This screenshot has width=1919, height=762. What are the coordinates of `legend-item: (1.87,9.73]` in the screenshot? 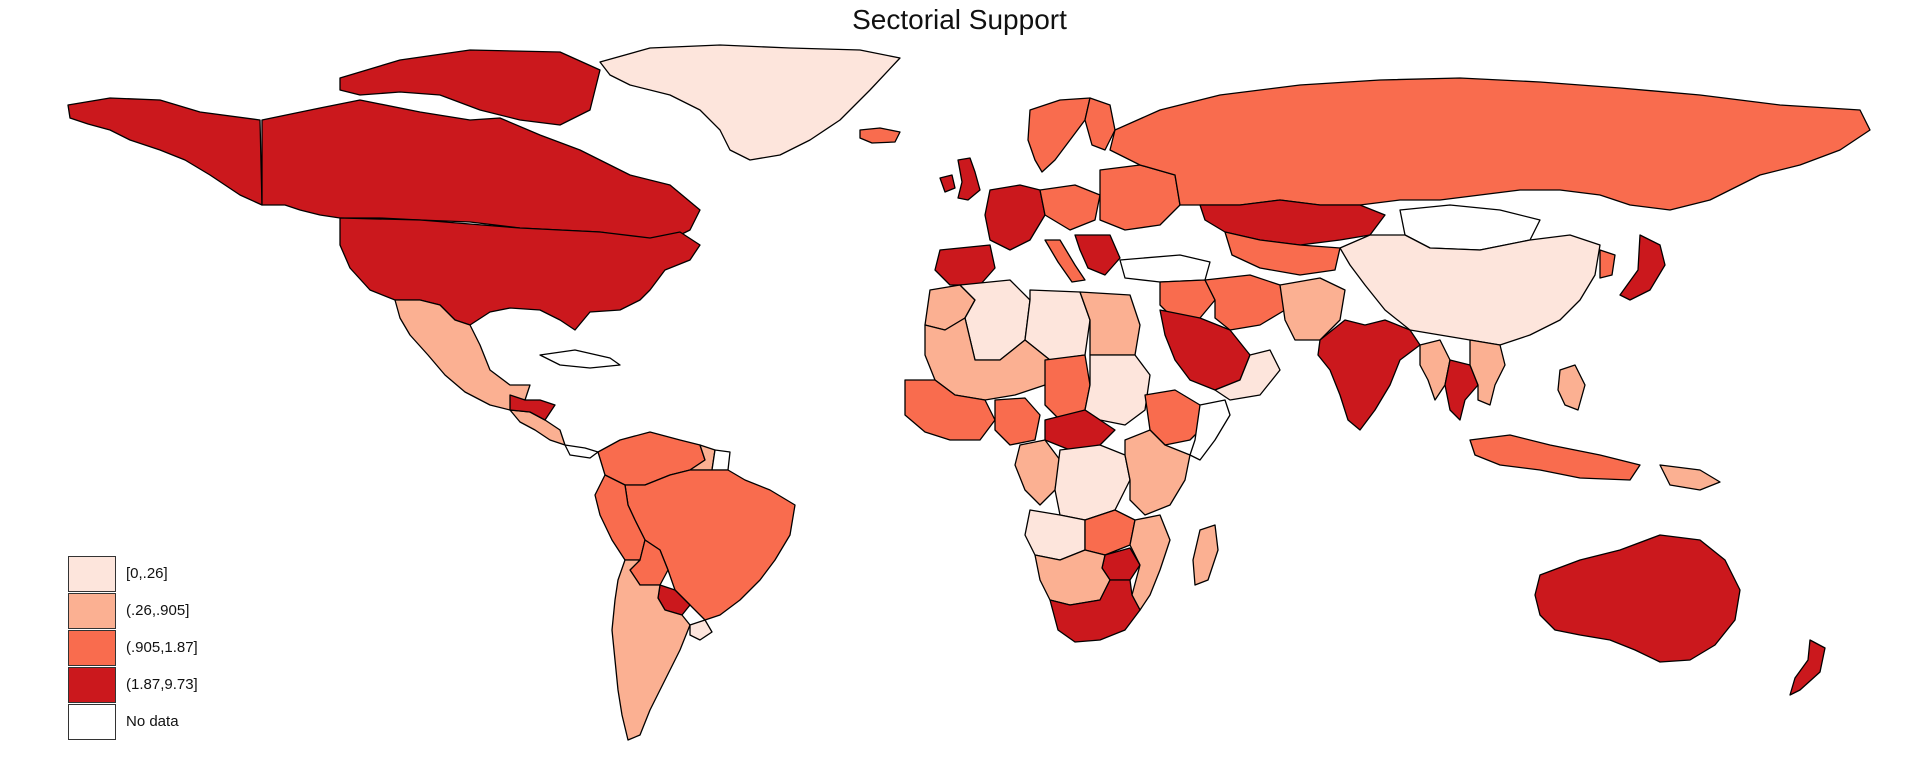 It's located at (158, 686).